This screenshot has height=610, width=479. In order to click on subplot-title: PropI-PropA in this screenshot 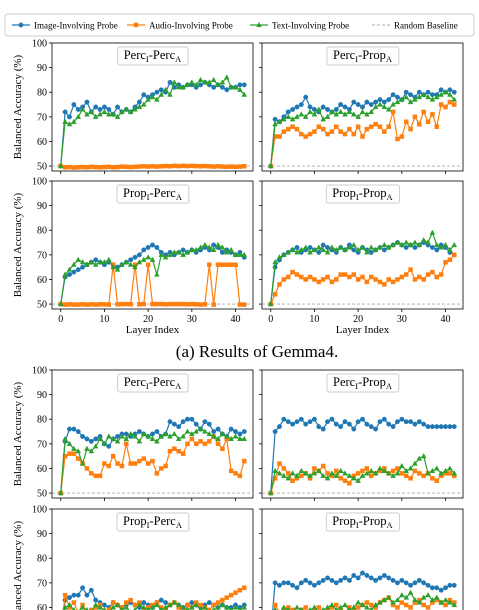, I will do `click(363, 522)`.